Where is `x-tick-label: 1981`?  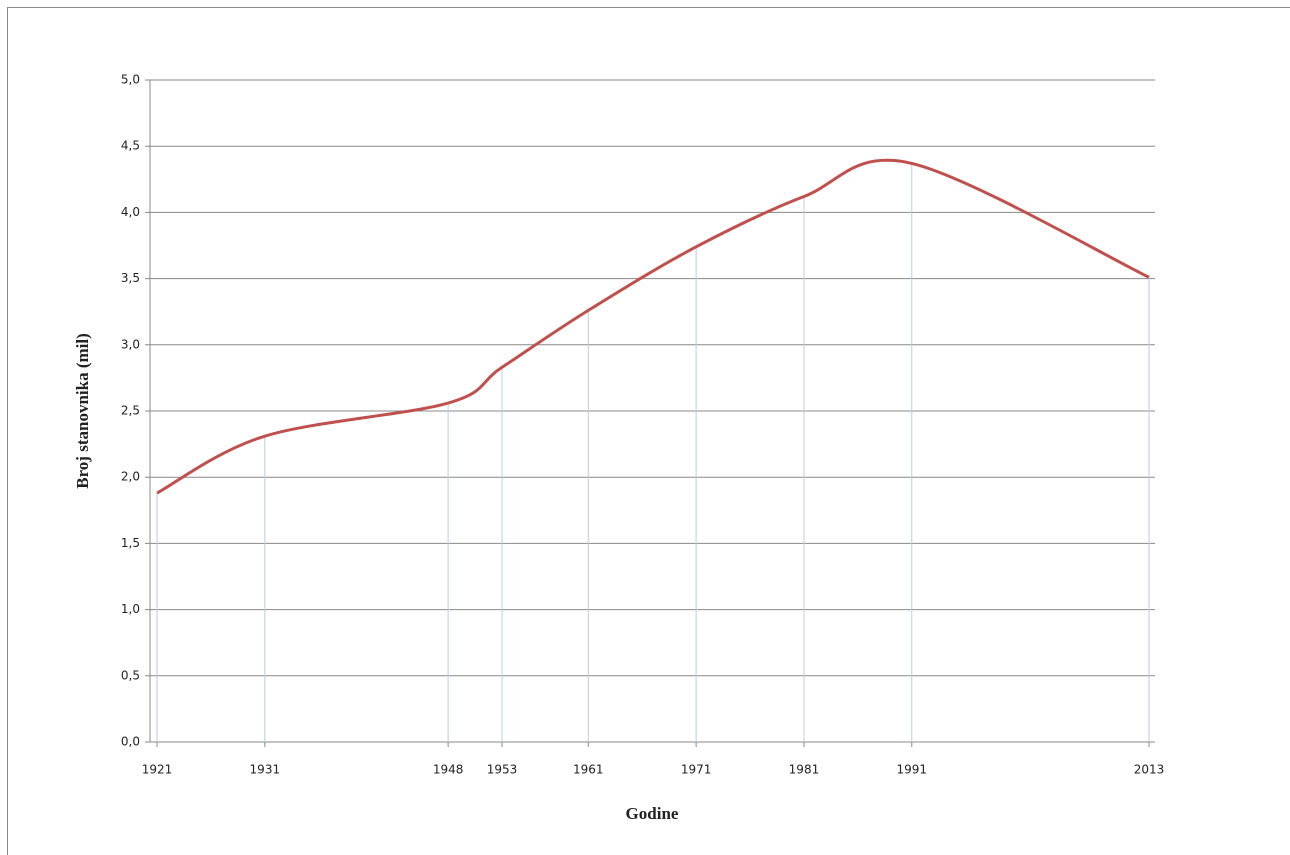 x-tick-label: 1981 is located at coordinates (804, 770).